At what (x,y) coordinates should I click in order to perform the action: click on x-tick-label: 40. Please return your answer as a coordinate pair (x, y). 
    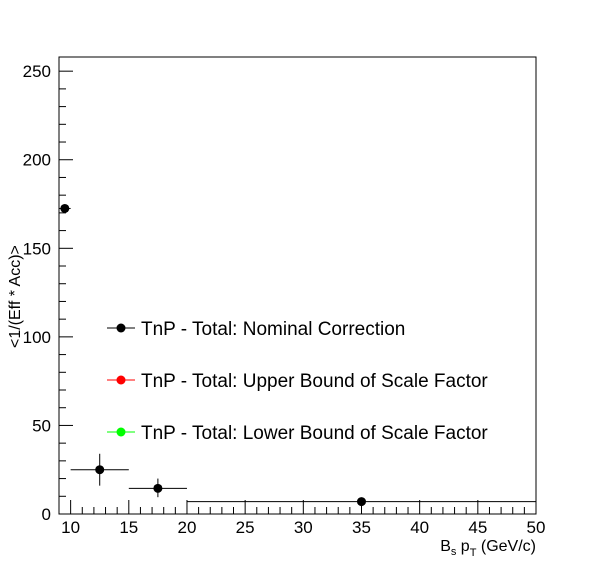
    Looking at the image, I should click on (419, 527).